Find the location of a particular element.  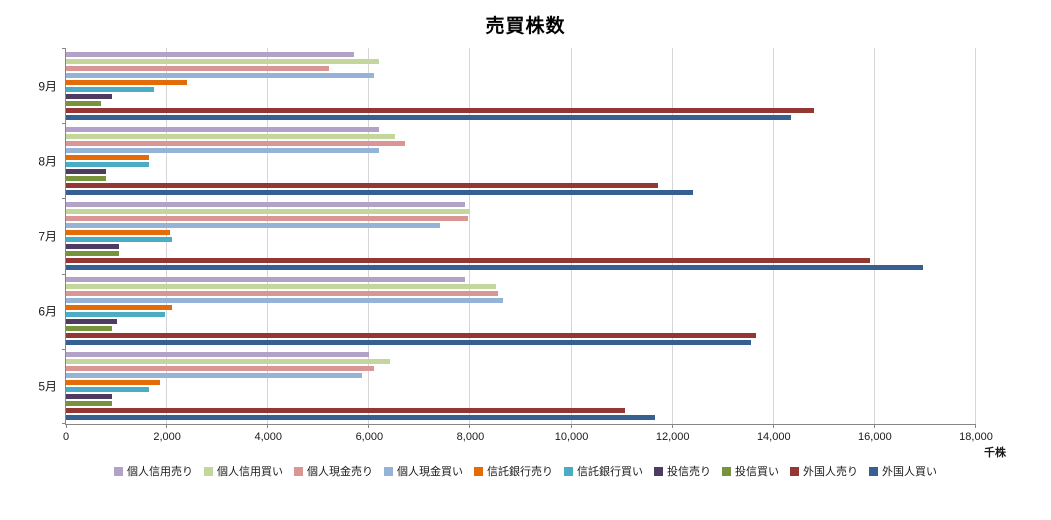

x-tick-label: 8,000 is located at coordinates (470, 437).